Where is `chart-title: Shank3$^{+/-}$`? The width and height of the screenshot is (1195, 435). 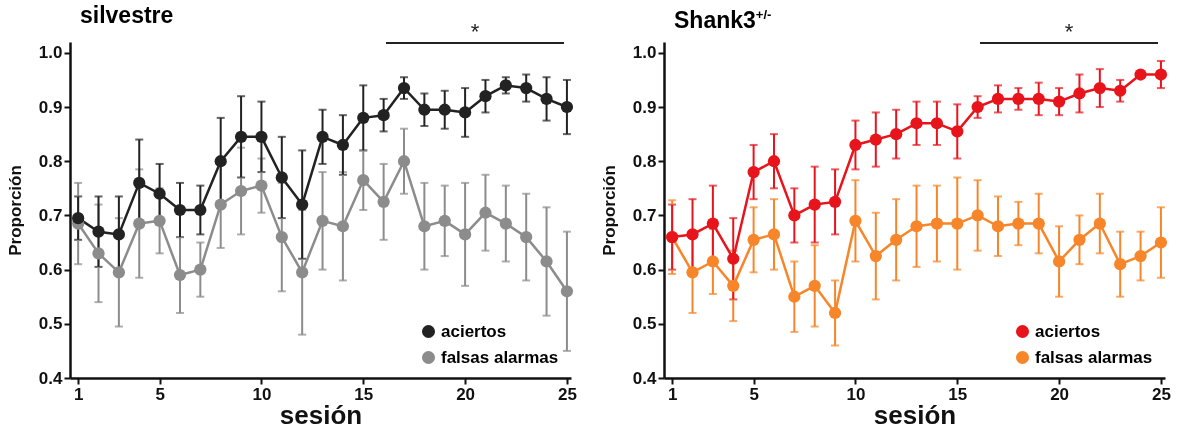 chart-title: Shank3$^{+/-}$ is located at coordinates (723, 19).